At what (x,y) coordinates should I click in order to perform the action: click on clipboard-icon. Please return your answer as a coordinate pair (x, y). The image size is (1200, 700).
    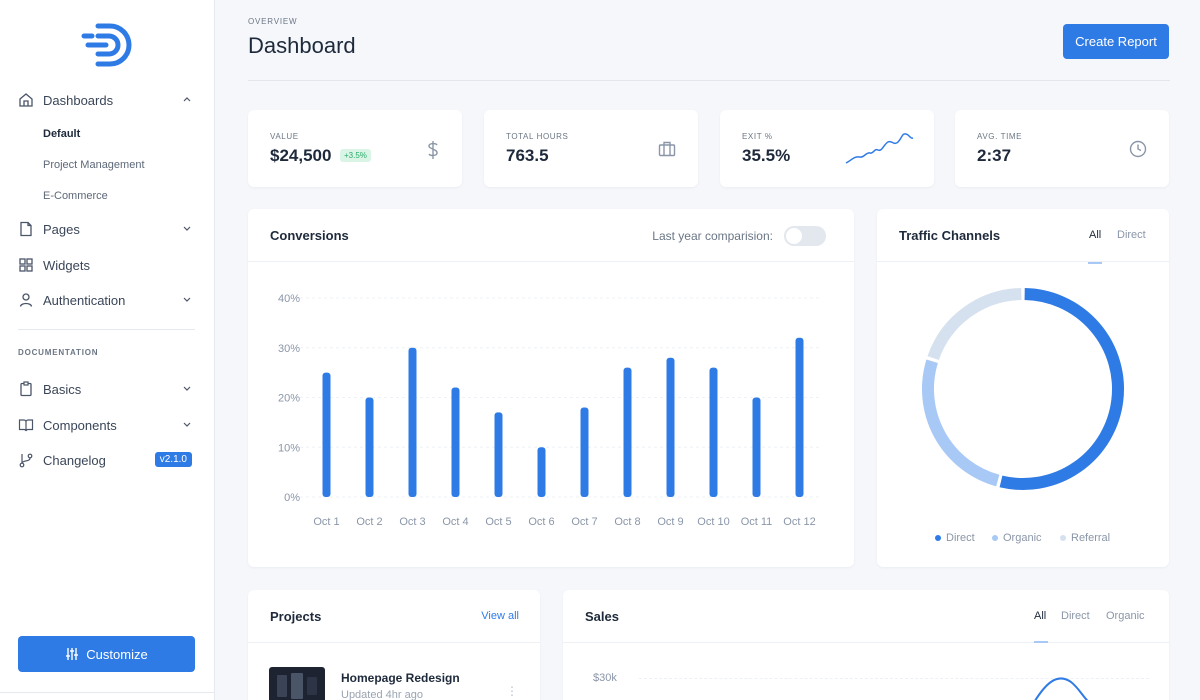
    Looking at the image, I should click on (26, 389).